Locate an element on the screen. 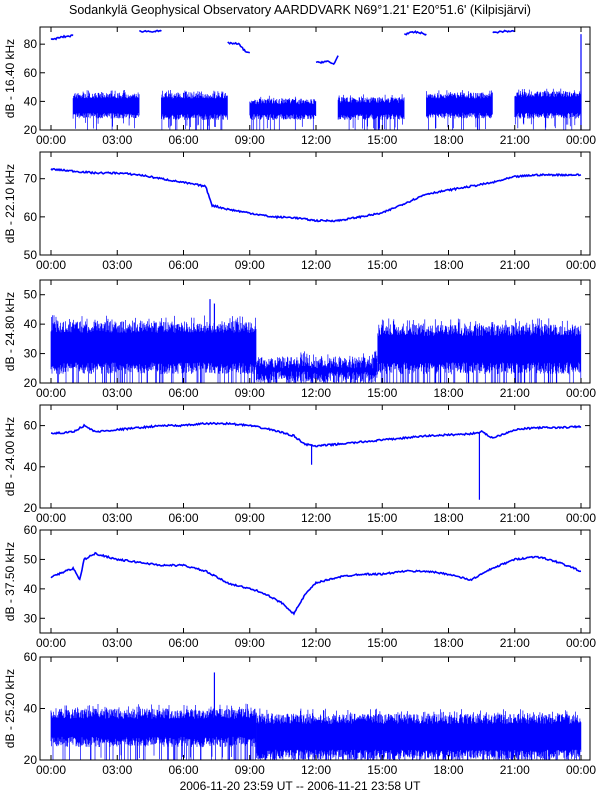 This screenshot has width=600, height=800. y-axis-label: dB - 22.10 kHz is located at coordinates (10, 203).